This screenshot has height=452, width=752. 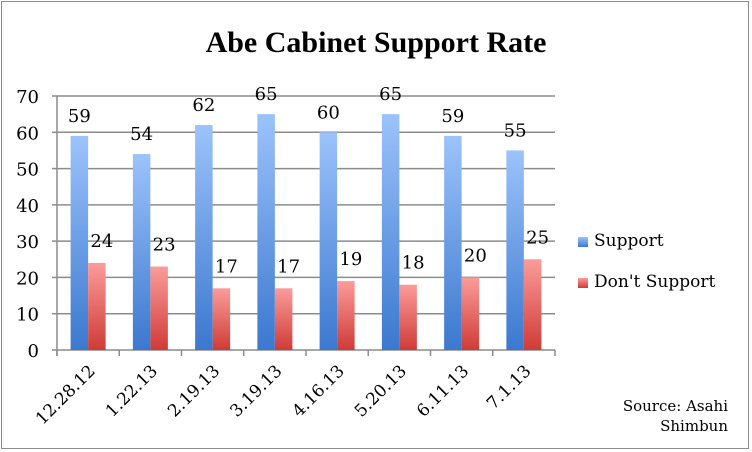 I want to click on y-tick-label: 20, so click(x=27, y=278).